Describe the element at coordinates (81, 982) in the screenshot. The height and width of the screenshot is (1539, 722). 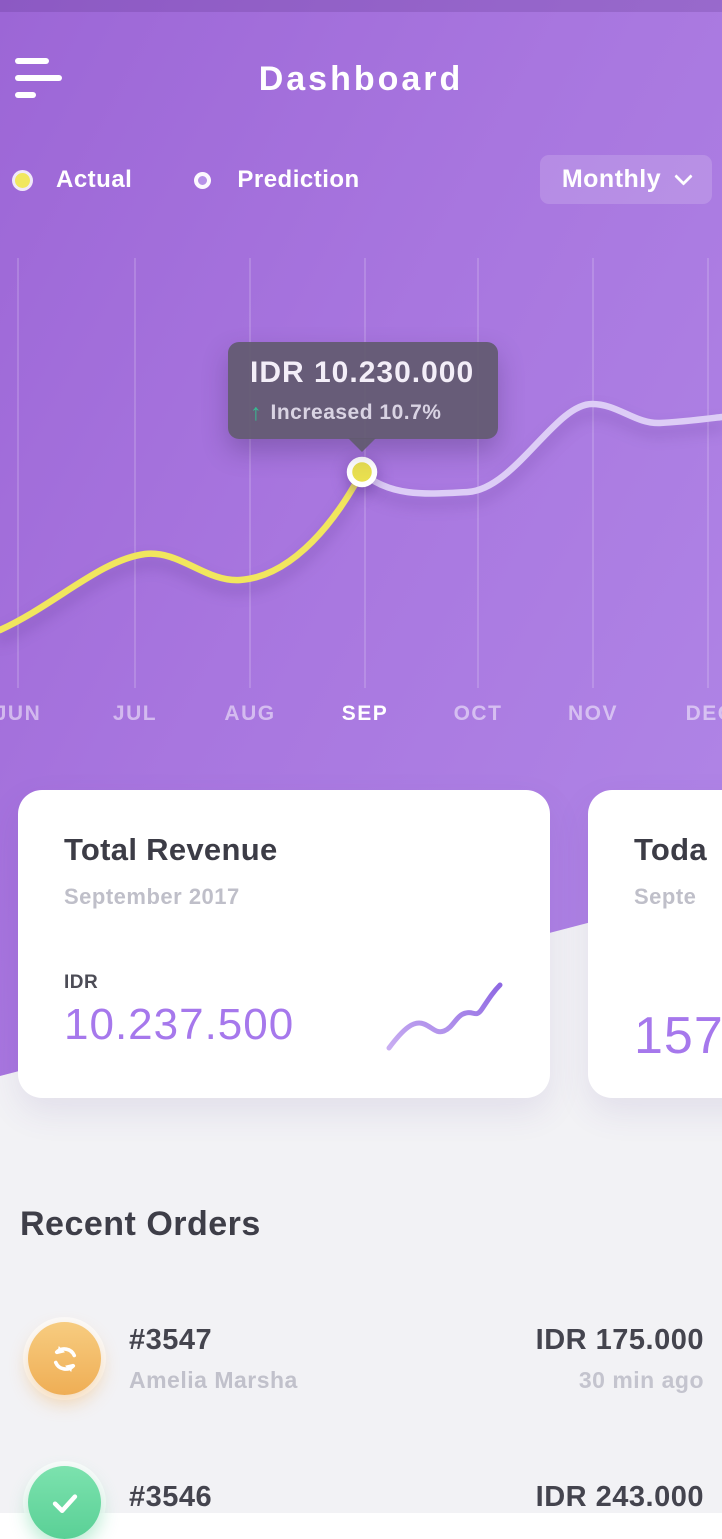
I see `currency-label: IDR` at that location.